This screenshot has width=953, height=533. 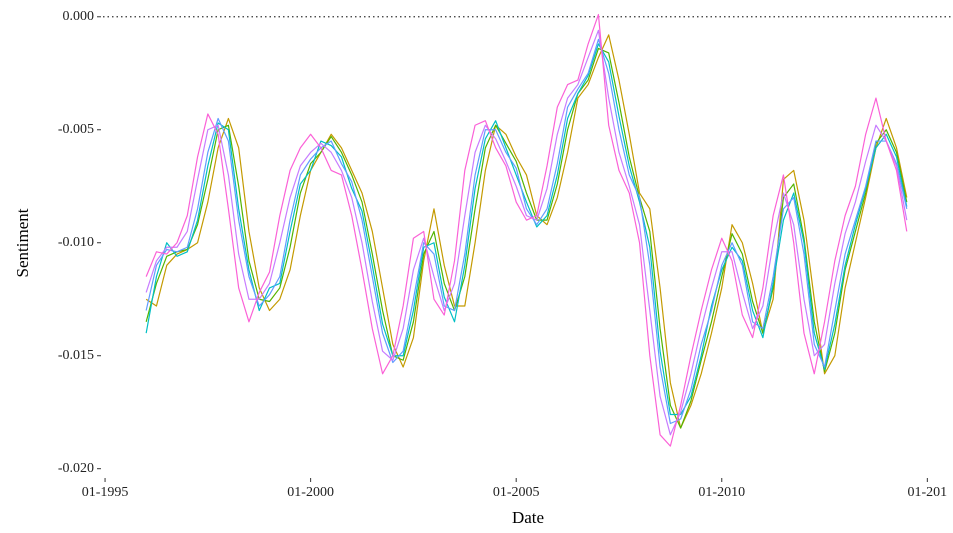 I want to click on y-axis-title: Sentiment, so click(x=22, y=242).